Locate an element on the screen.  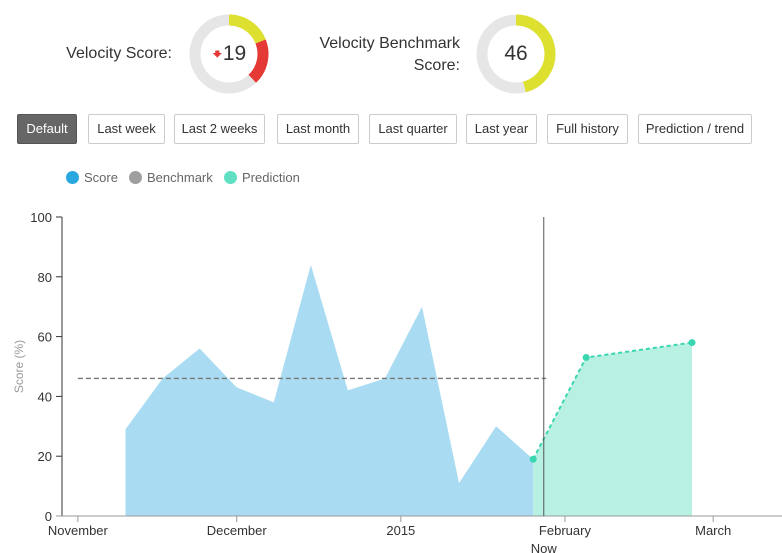
velocity-score-value: 🠻19 is located at coordinates (229, 57).